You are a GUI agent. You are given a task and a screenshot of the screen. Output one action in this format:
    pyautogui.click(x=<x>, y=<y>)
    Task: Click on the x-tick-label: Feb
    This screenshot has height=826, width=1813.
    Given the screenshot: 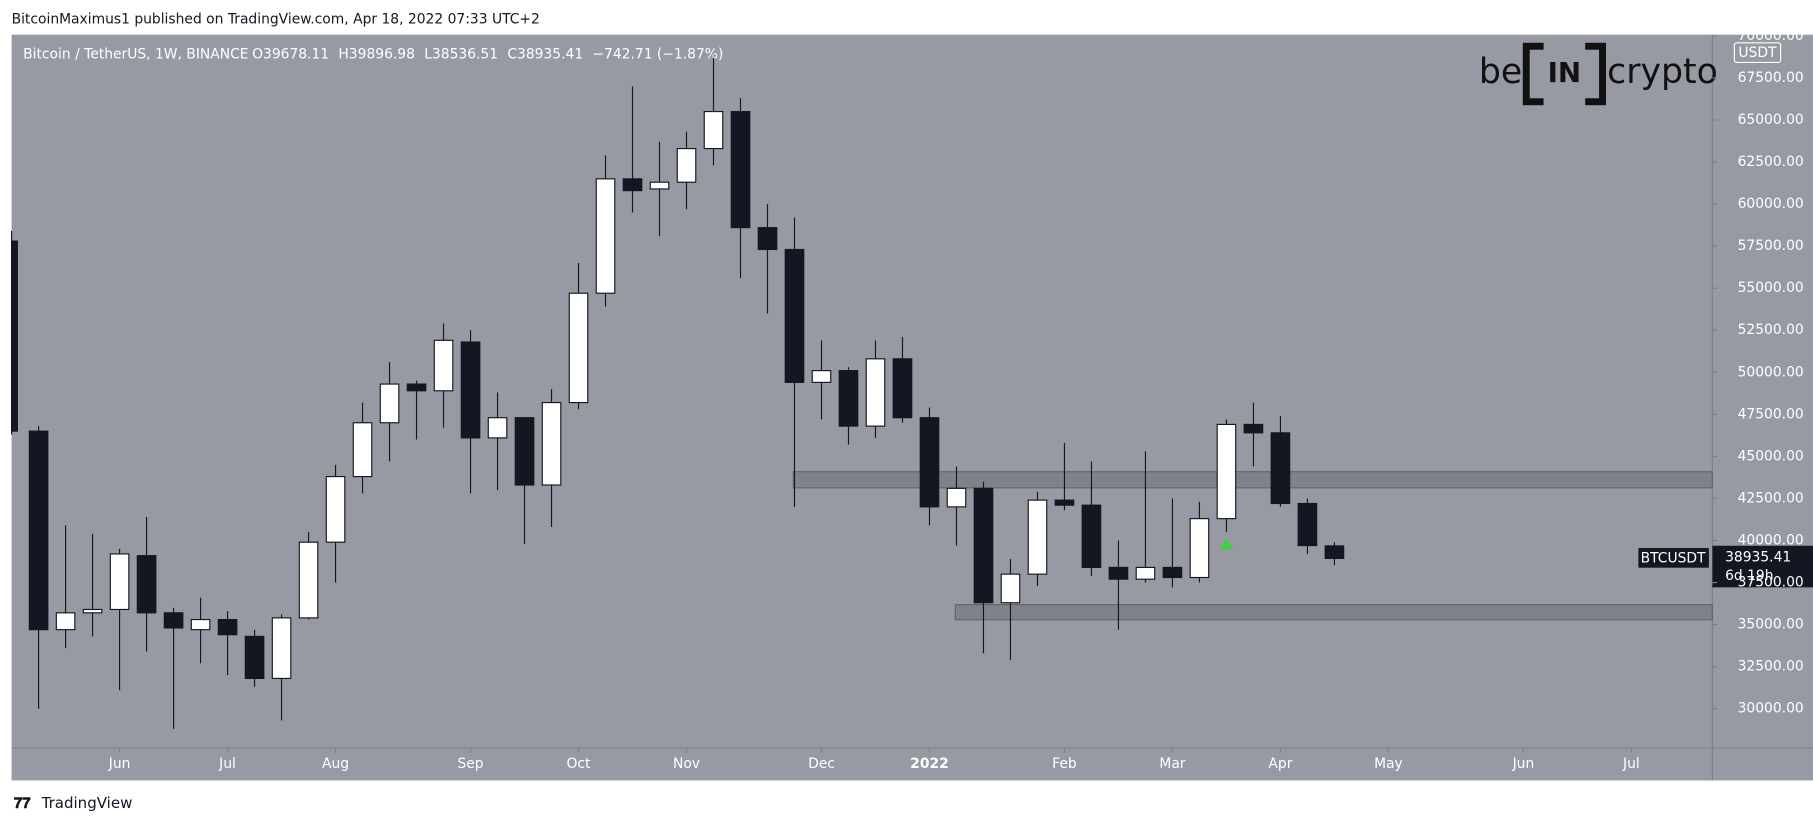 What is the action you would take?
    pyautogui.click(x=1064, y=764)
    